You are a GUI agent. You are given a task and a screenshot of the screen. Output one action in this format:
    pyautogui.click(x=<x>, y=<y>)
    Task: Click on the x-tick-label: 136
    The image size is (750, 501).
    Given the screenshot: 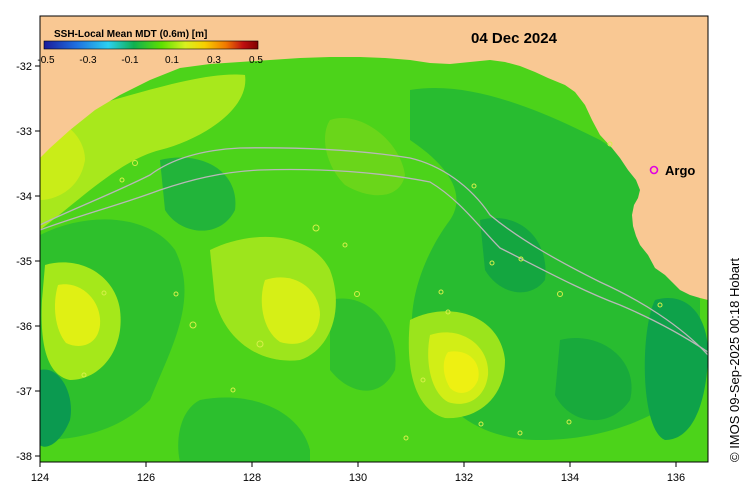 What is the action you would take?
    pyautogui.click(x=676, y=478)
    